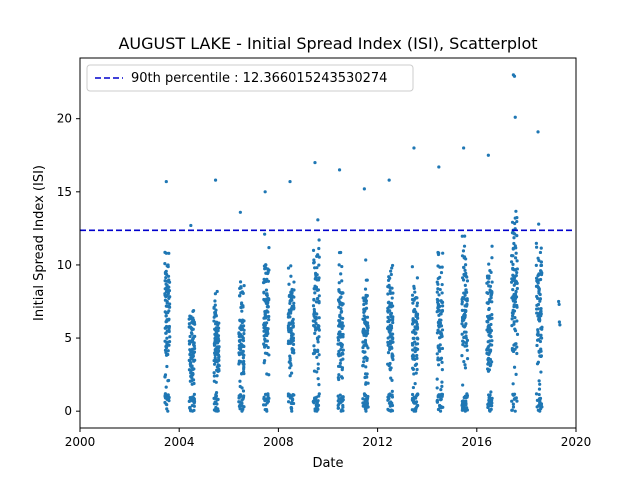 This screenshot has height=480, width=640. What do you see at coordinates (477, 442) in the screenshot?
I see `x-tick-label: 2016` at bounding box center [477, 442].